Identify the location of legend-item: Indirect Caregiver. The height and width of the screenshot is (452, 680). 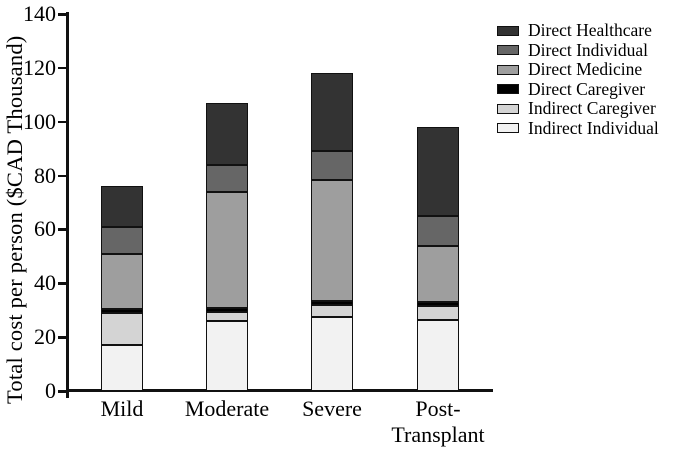
(578, 109).